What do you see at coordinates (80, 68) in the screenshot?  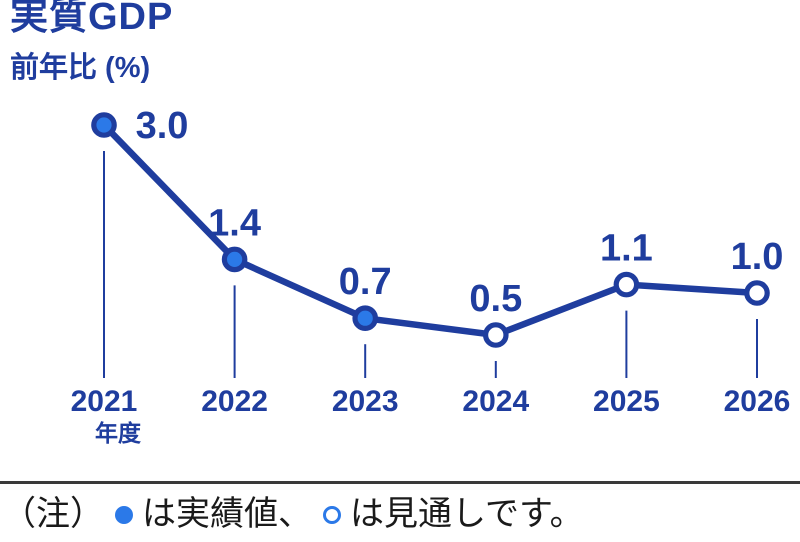 I see `chart-y-axis-unit-label: 前年比 (%)` at bounding box center [80, 68].